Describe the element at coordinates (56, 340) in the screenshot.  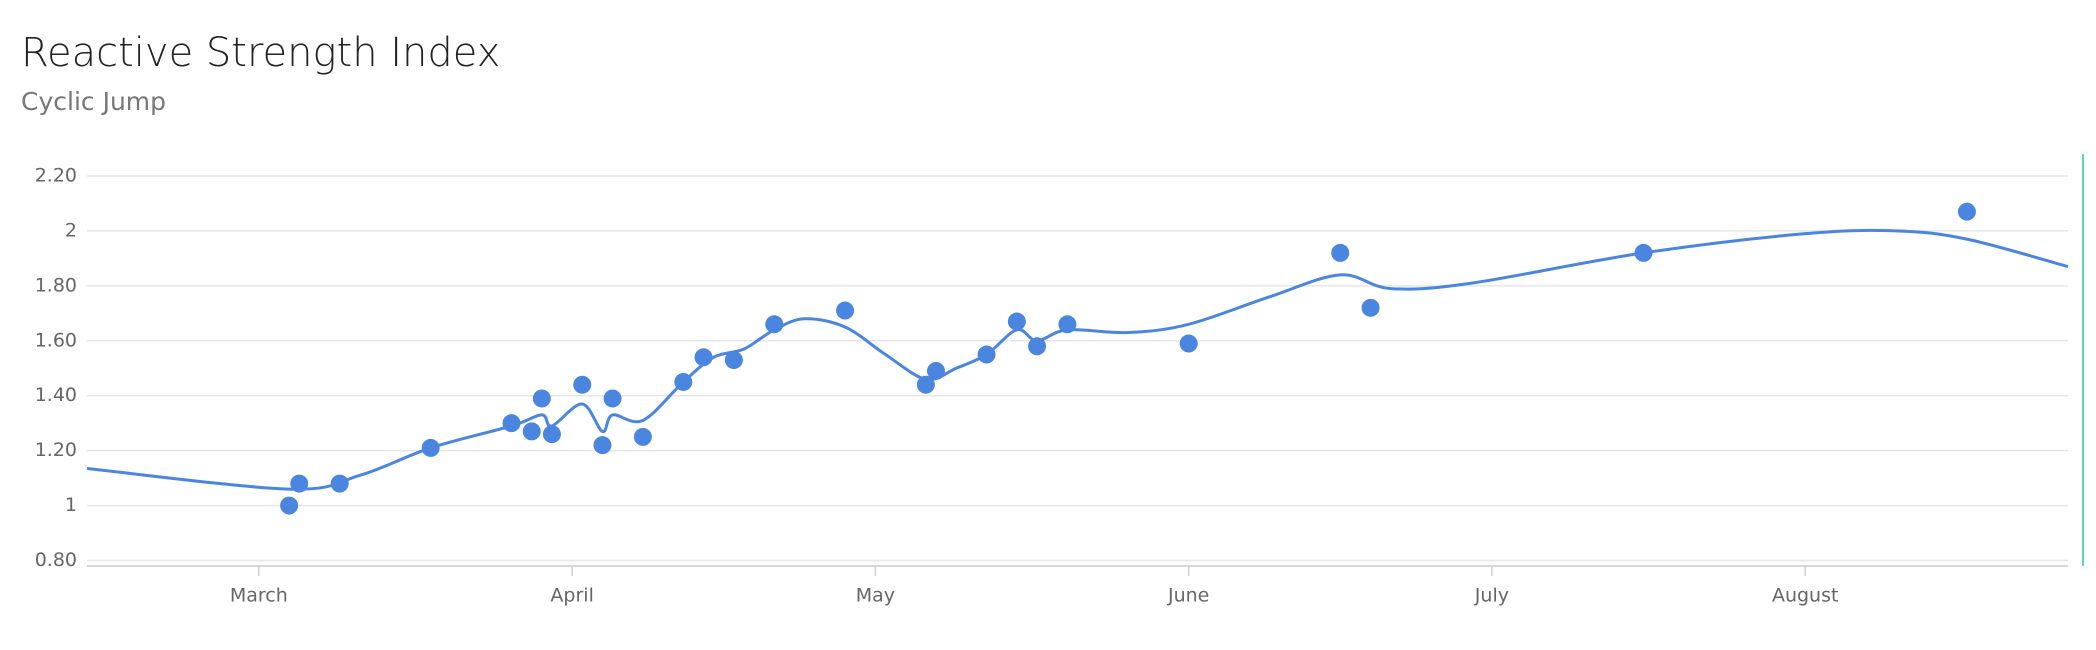
I see `y-tick-label: 1.60` at that location.